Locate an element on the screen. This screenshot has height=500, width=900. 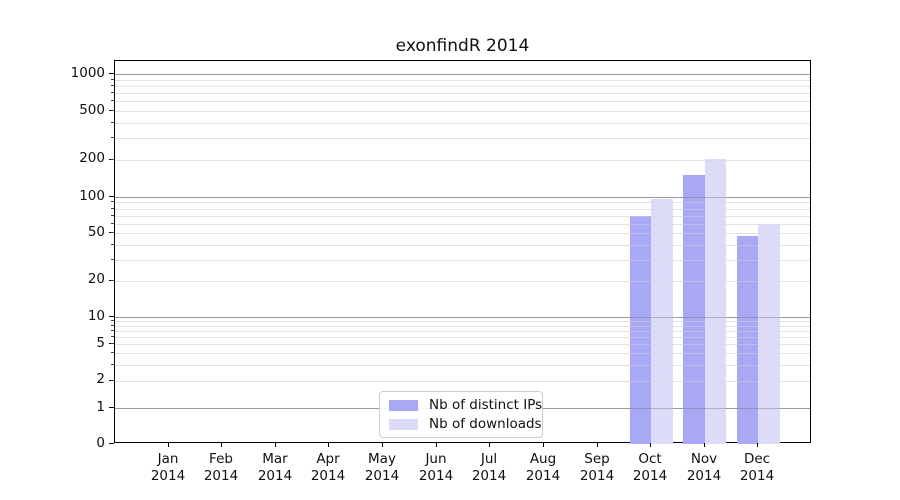
x-tick-label: Dec 2014 is located at coordinates (757, 467).